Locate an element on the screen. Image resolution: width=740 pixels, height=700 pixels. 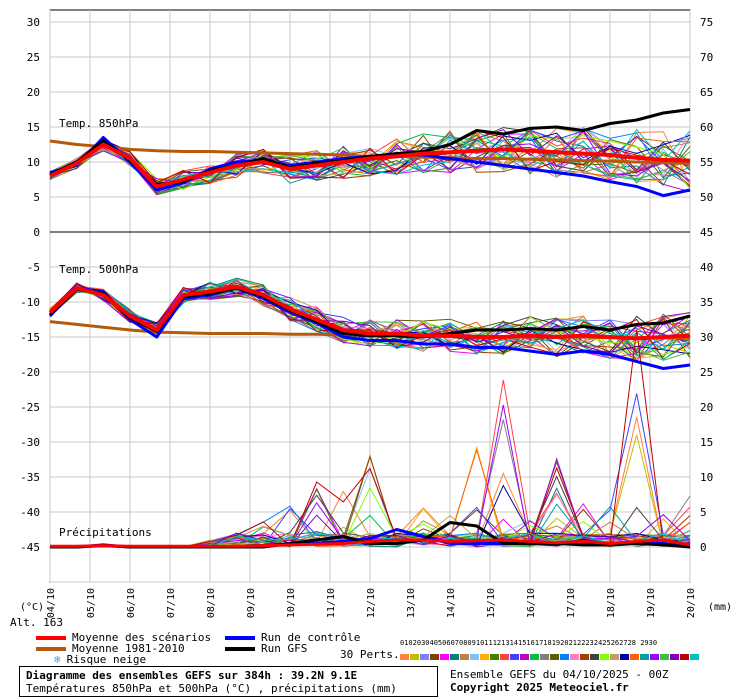
y-left-tick: 5 is located at coordinates (36, 197).